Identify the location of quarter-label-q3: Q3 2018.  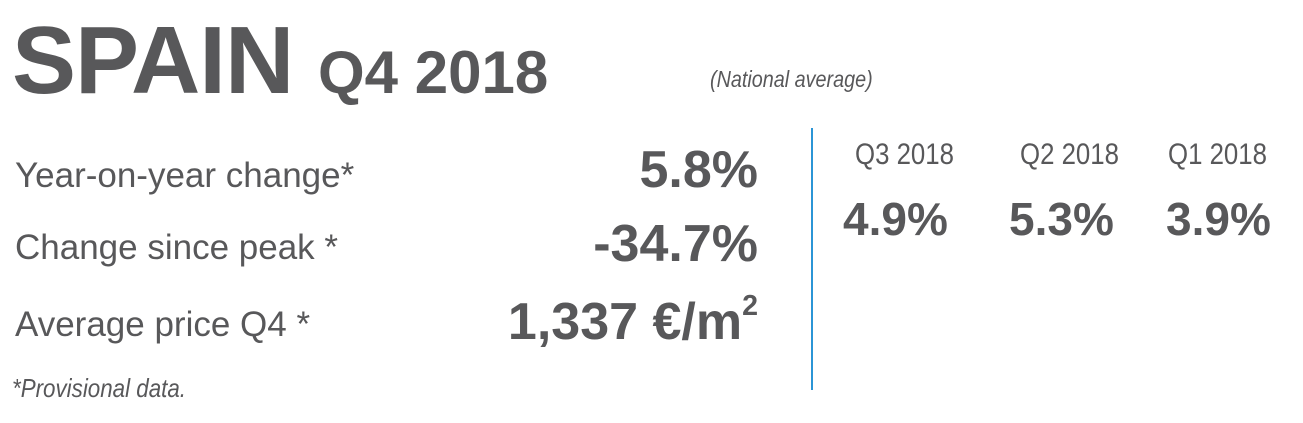
(904, 154).